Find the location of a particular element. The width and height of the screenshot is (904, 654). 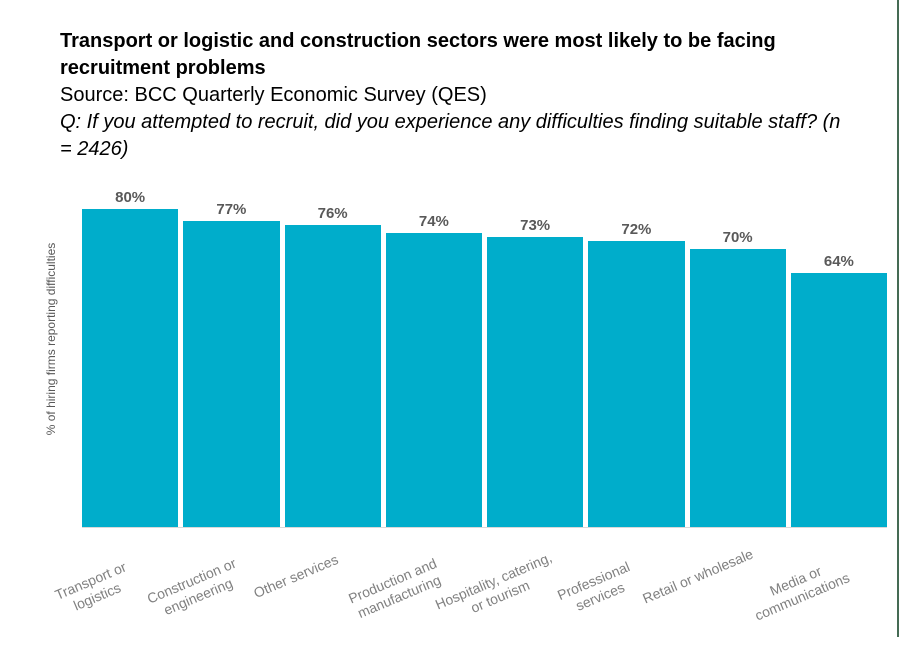

x-axis-label-line: Construction or is located at coordinates (191, 580).